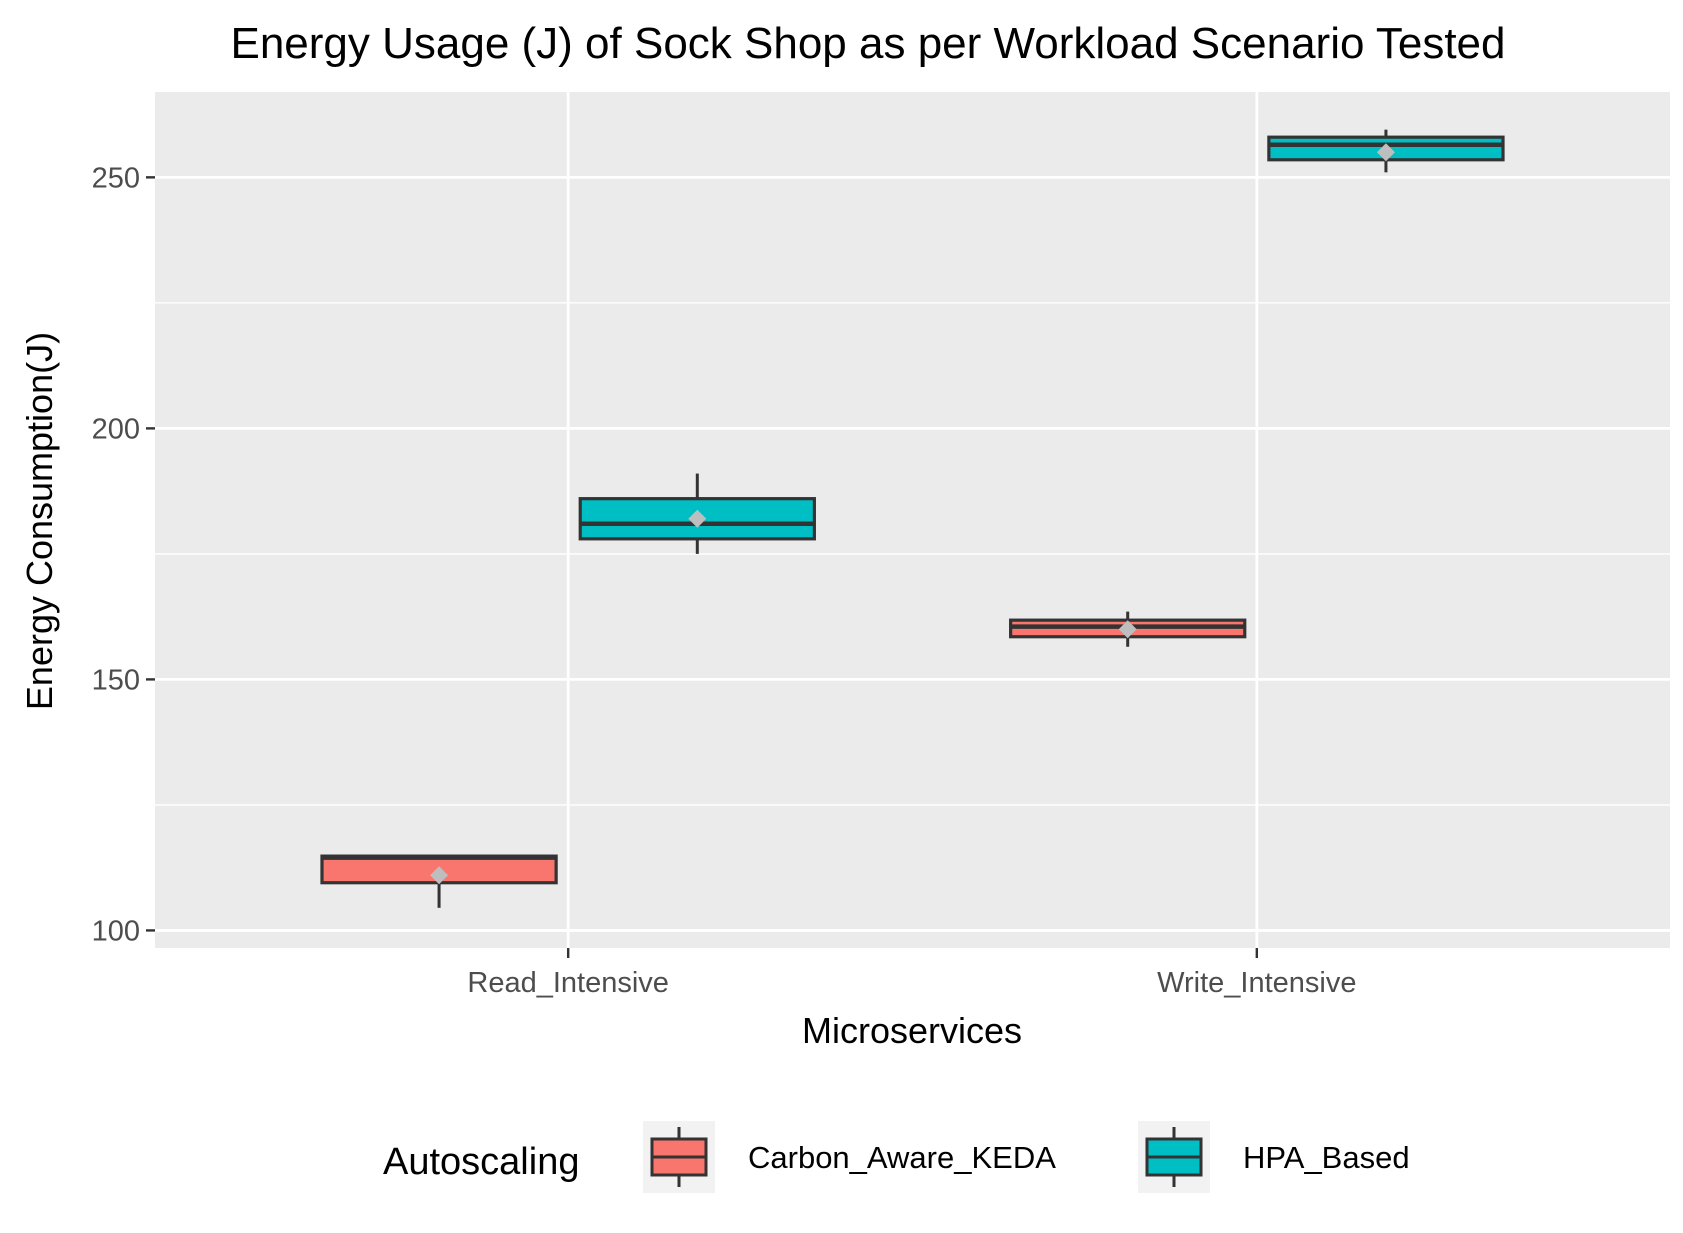  Describe the element at coordinates (1256, 983) in the screenshot. I see `x-tick-label: Write_Intensive` at that location.